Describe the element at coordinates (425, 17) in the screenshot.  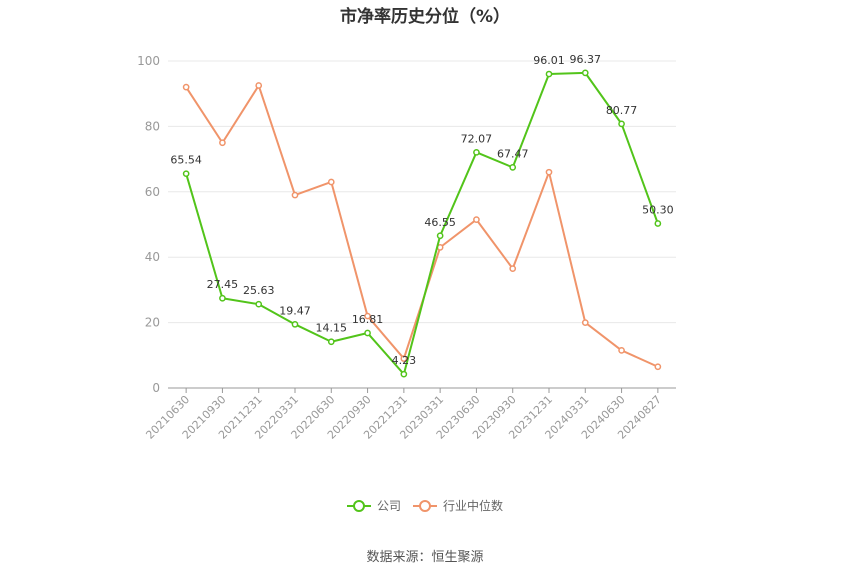
I see `chart-title: 市净率历史分位（%）` at that location.